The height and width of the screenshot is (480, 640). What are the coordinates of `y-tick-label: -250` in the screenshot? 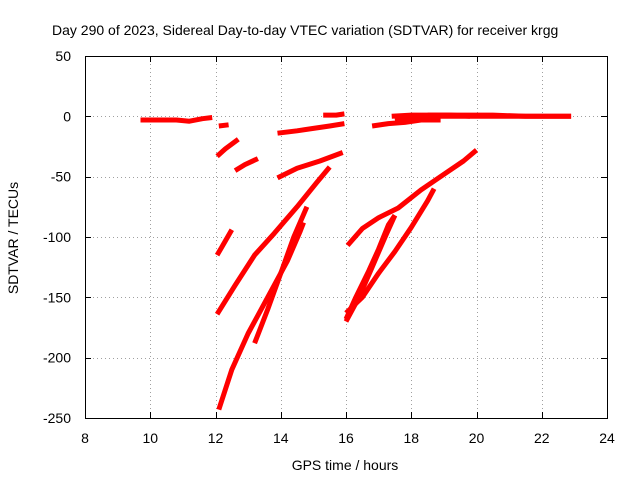 It's located at (57, 418).